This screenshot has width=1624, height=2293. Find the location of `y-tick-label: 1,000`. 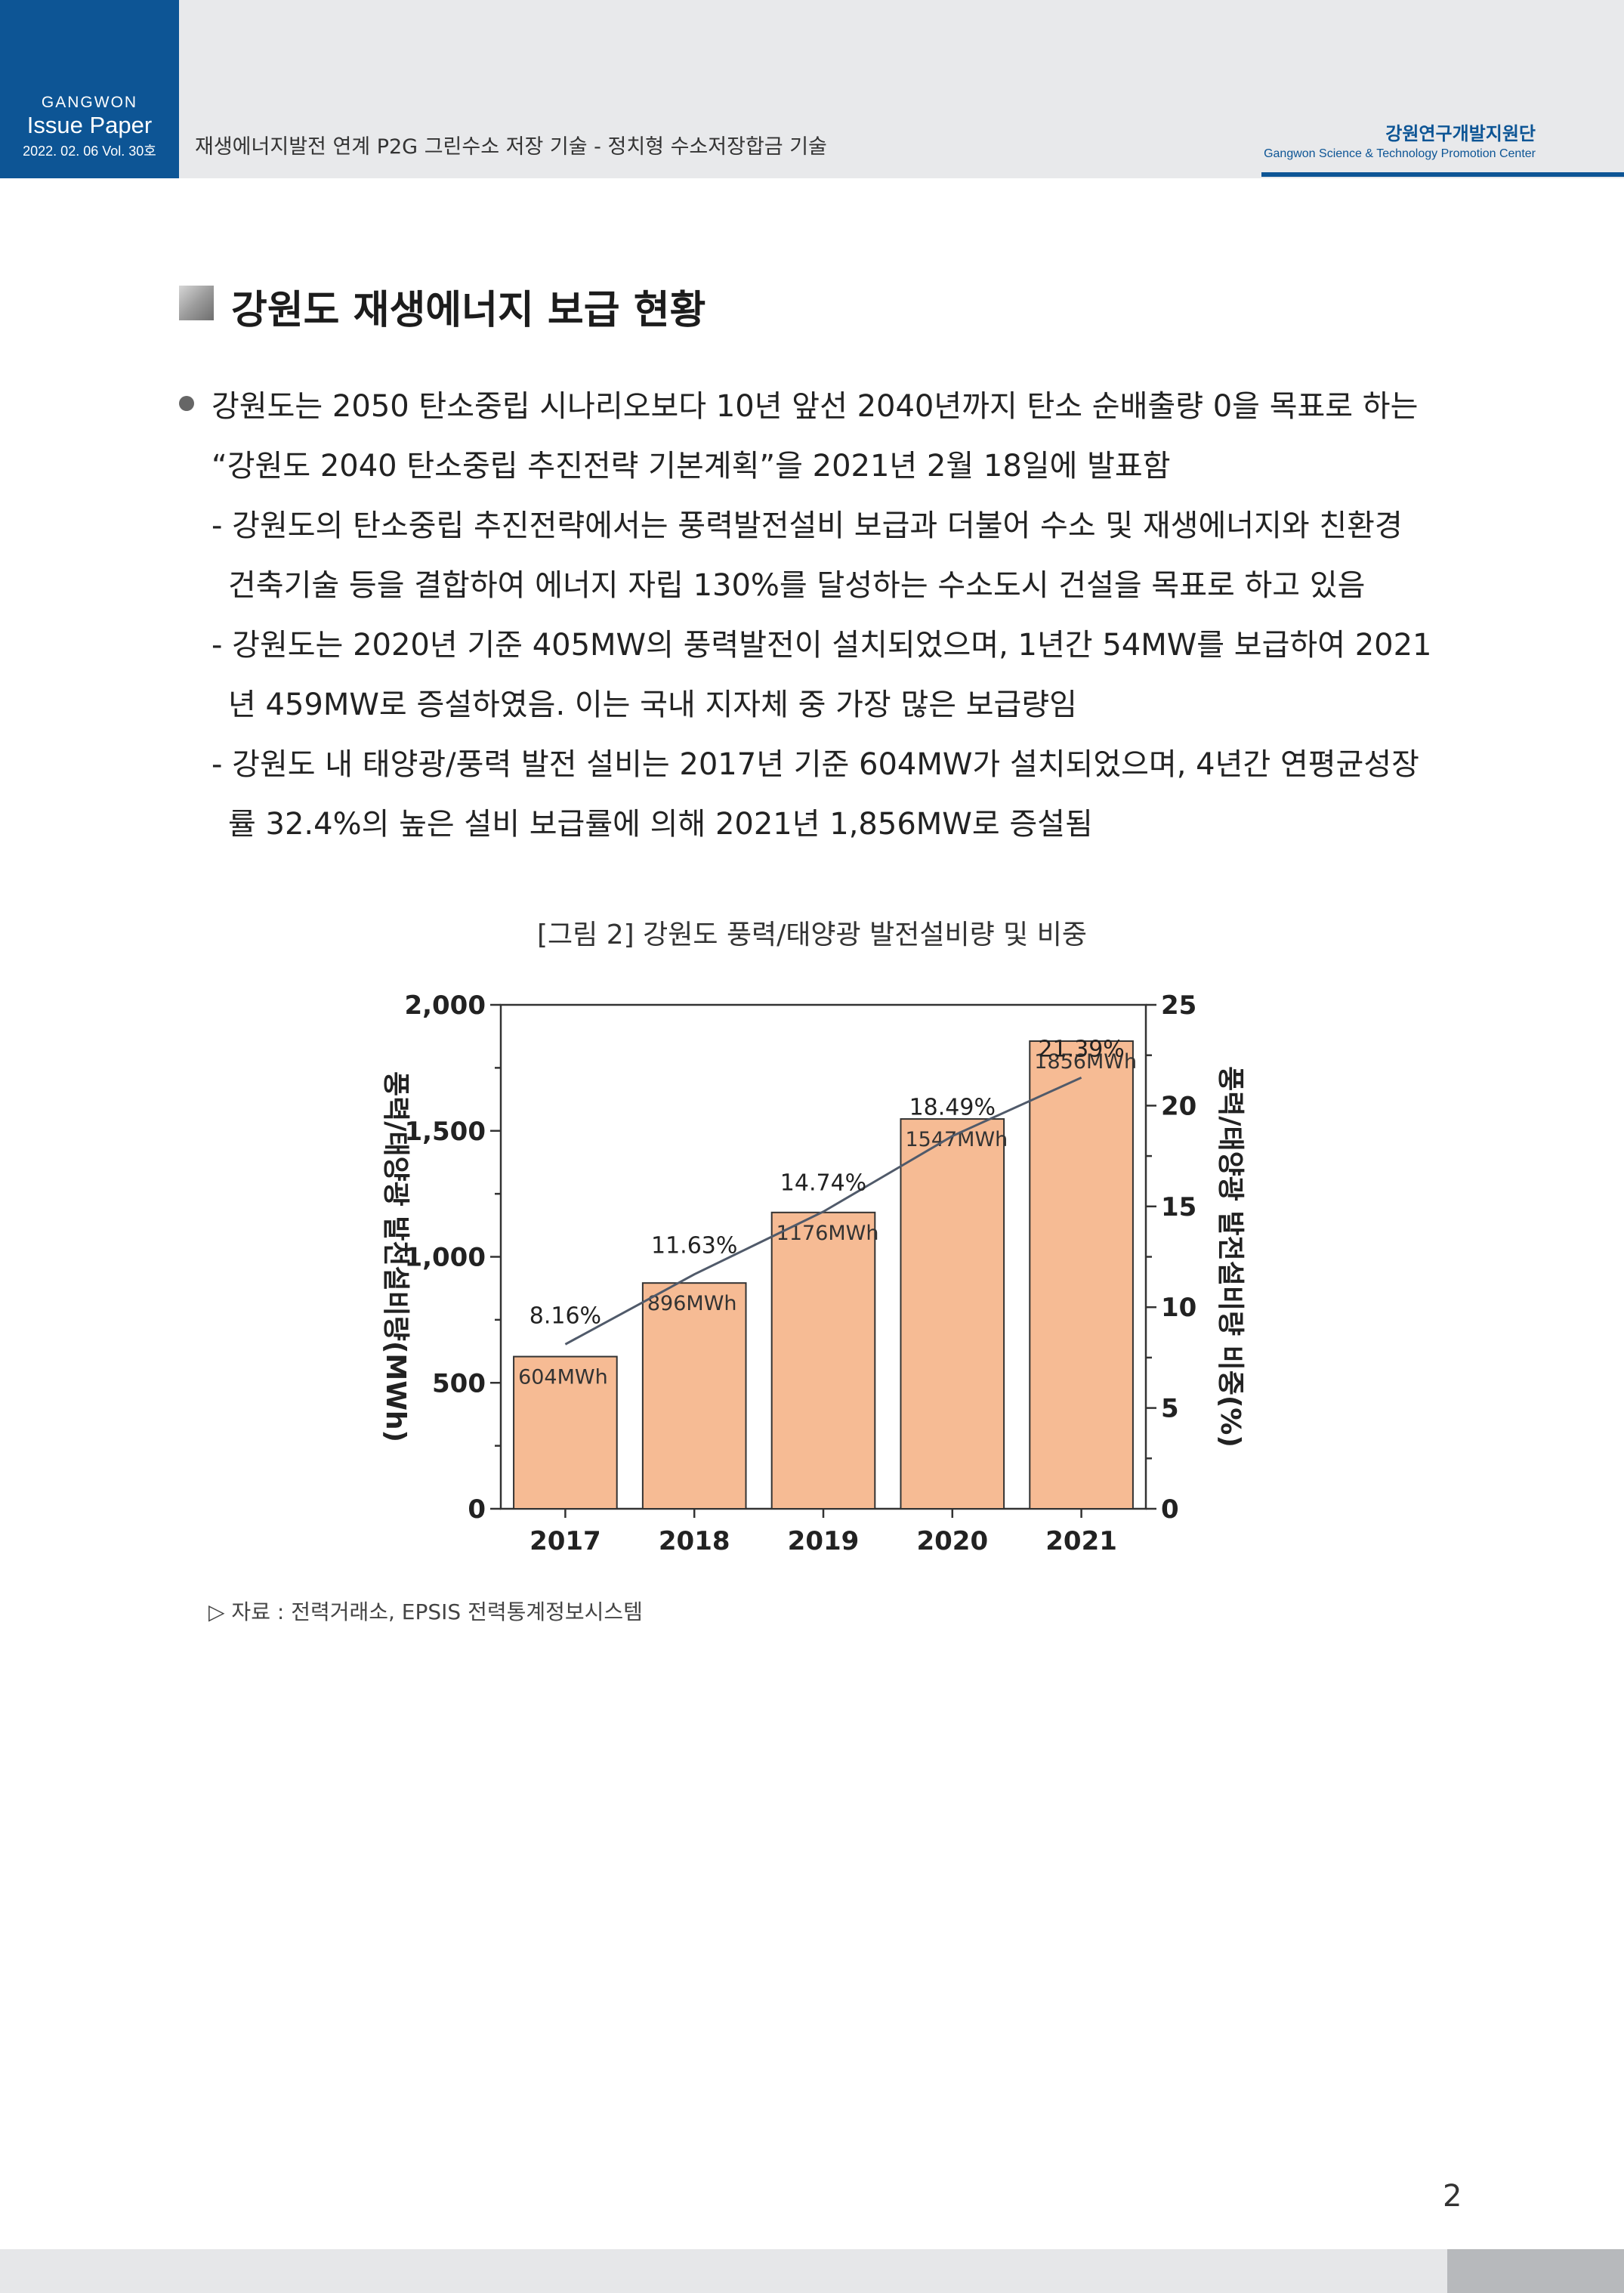

y-tick-label: 1,000 is located at coordinates (445, 1258).